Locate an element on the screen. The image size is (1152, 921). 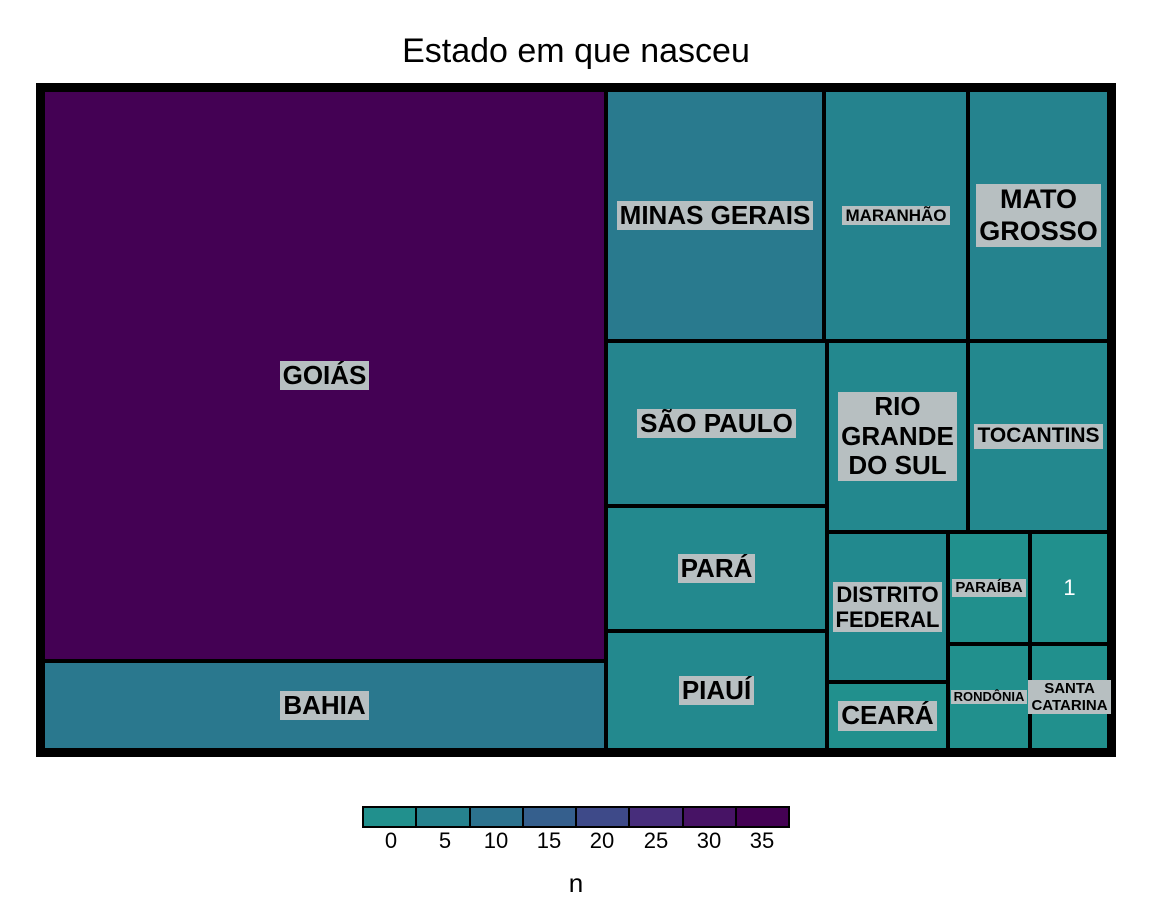
treemap-tile-piaui: PIAUÍ is located at coordinates (716, 690).